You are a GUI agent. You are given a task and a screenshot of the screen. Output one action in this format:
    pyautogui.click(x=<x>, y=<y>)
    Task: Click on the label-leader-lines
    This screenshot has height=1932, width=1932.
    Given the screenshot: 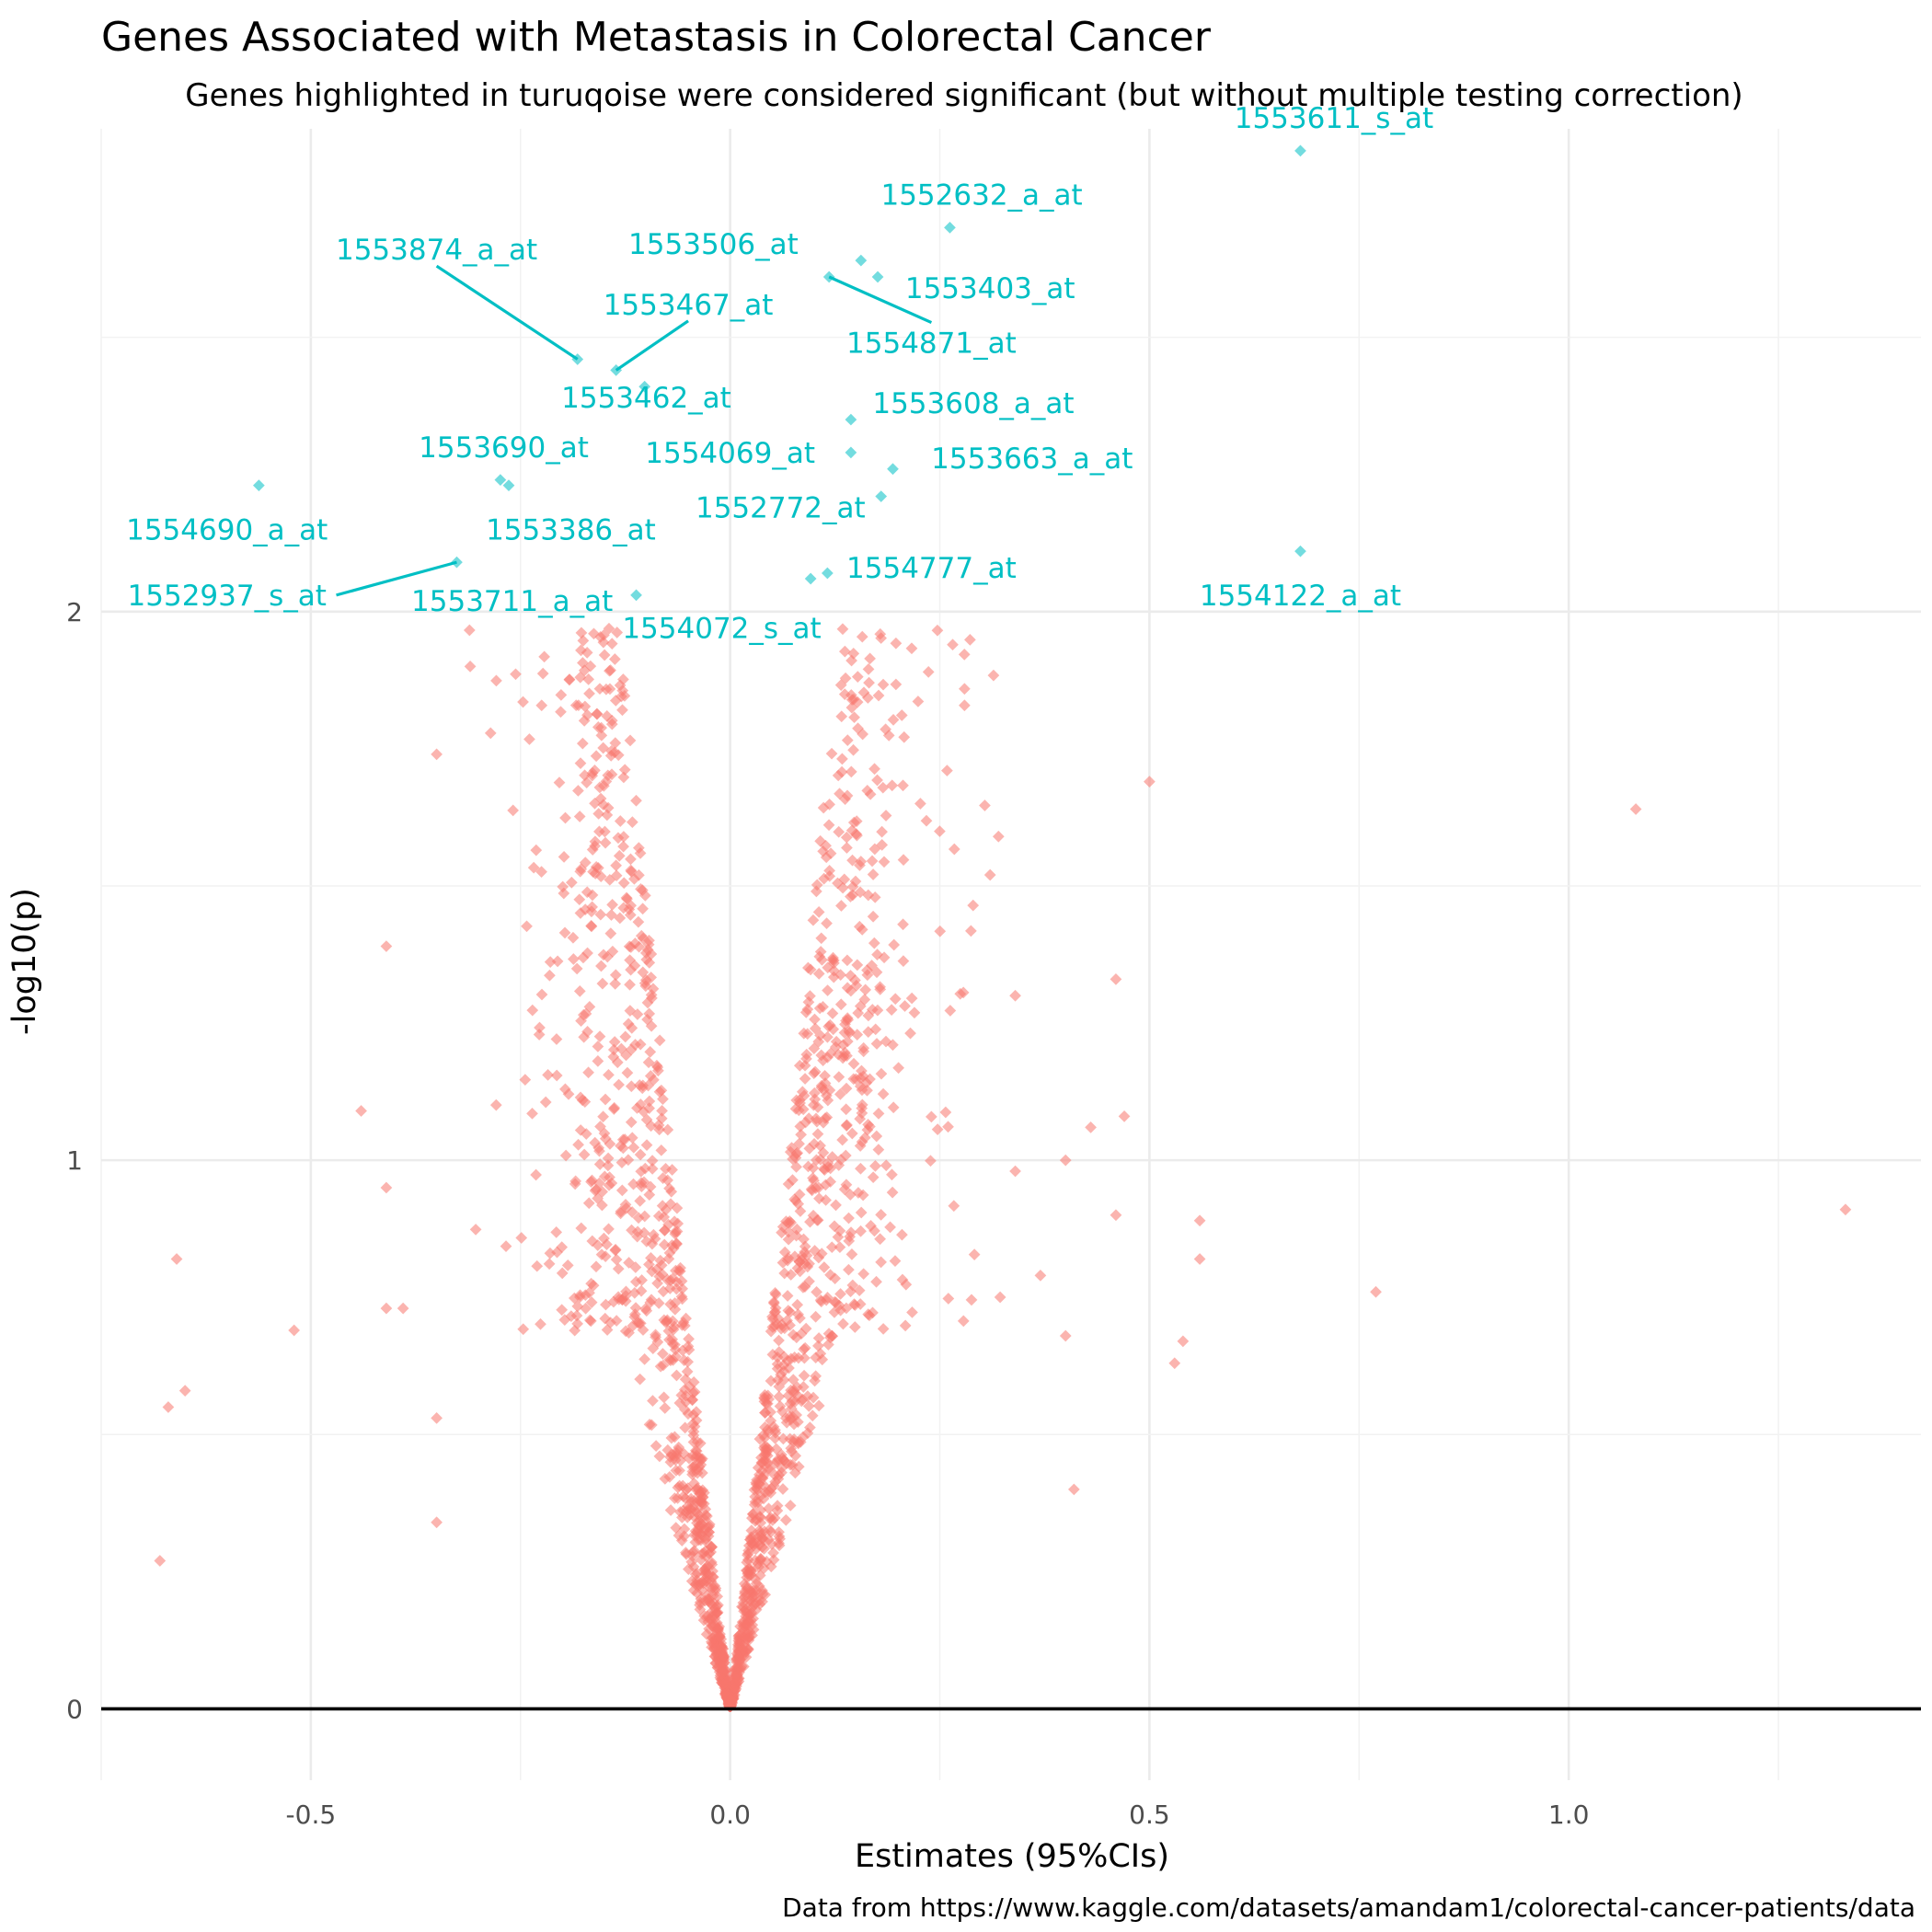 What is the action you would take?
    pyautogui.click(x=634, y=430)
    